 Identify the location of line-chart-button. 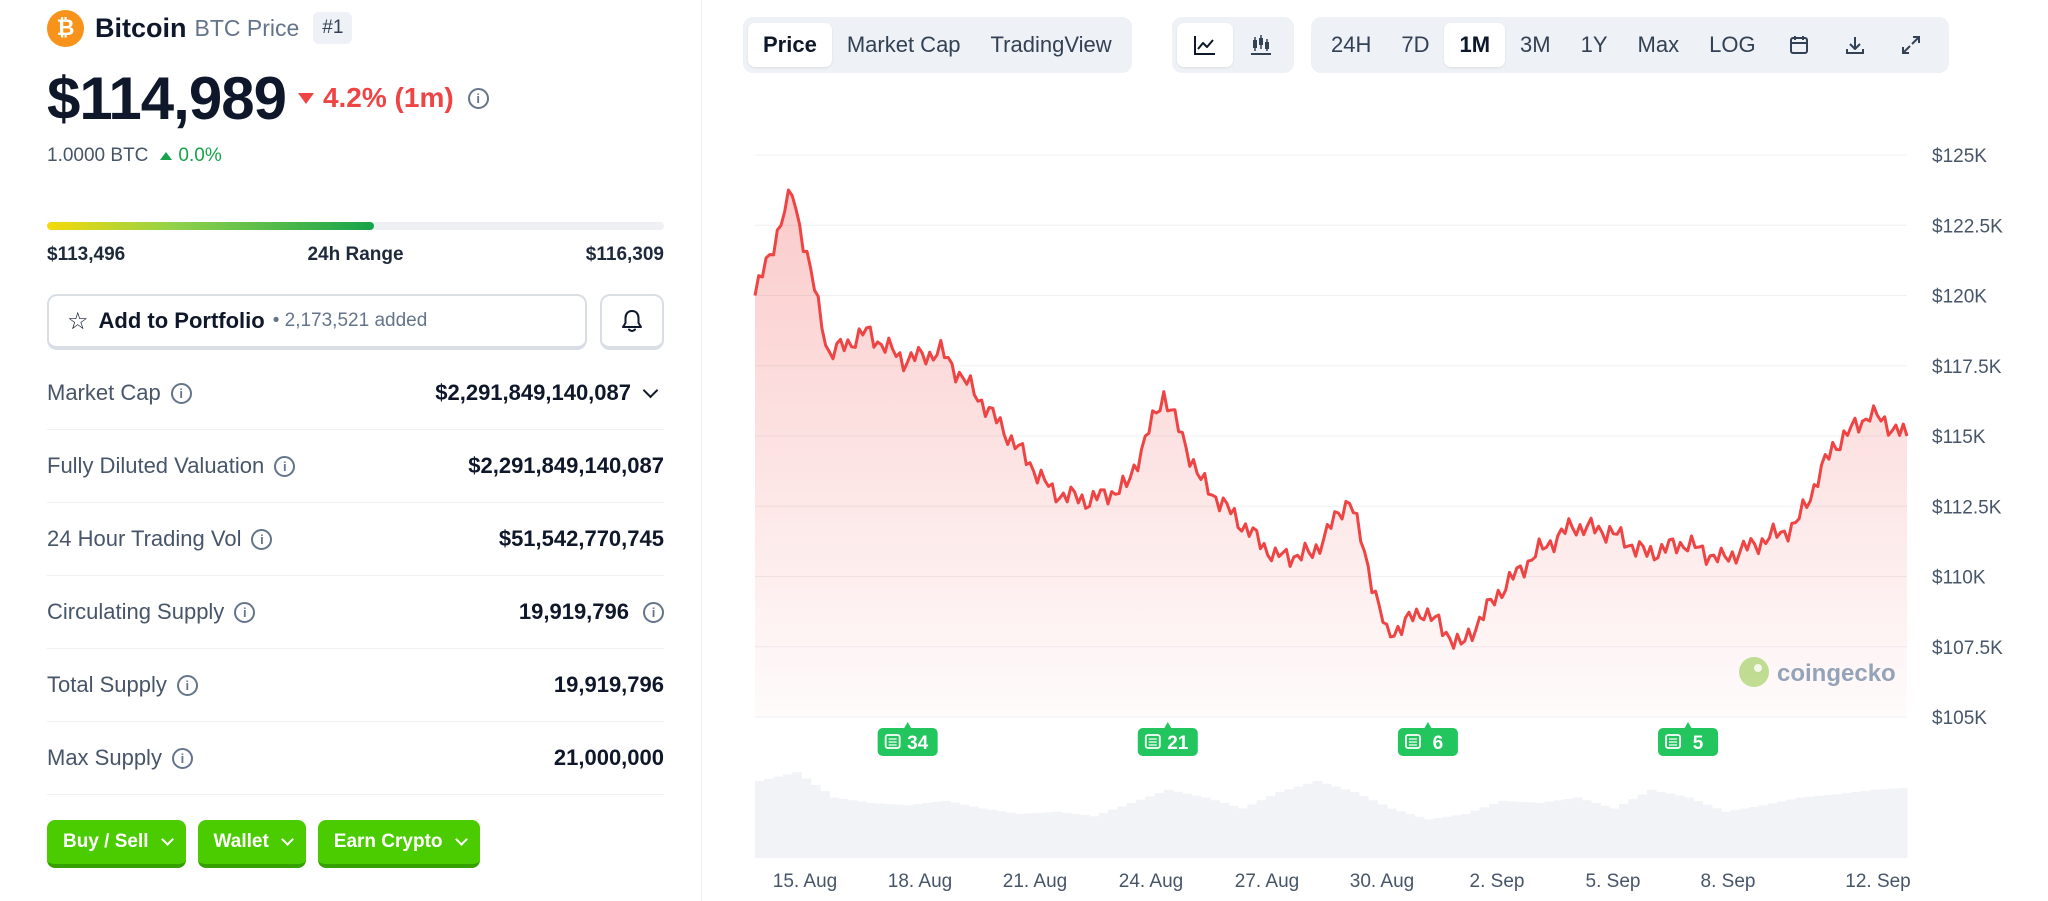
(1205, 45).